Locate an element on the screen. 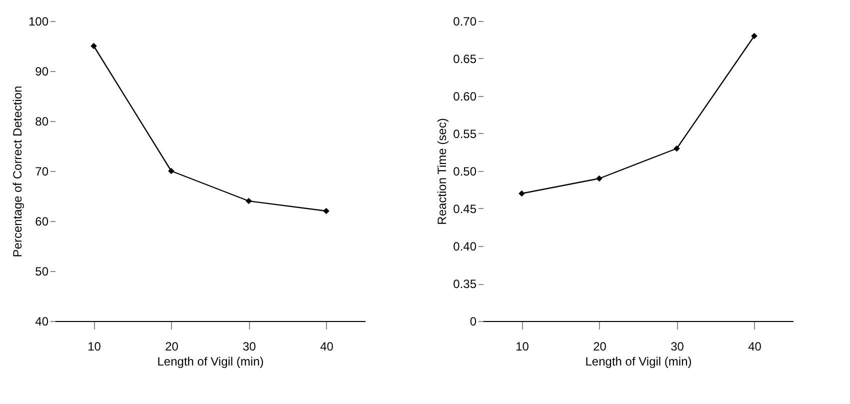 This screenshot has height=404, width=850. y-tick-label: 90 is located at coordinates (42, 71).